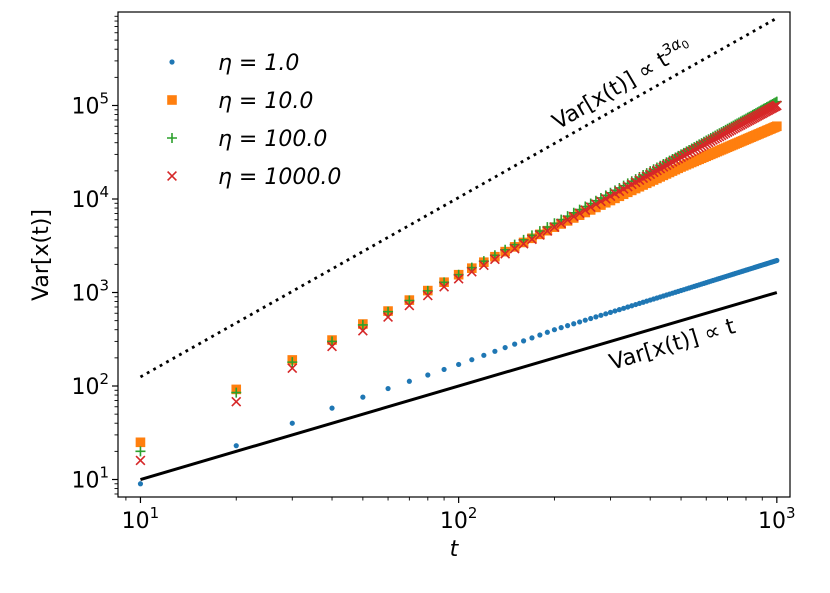 The width and height of the screenshot is (830, 593). Describe the element at coordinates (90, 479) in the screenshot. I see `y-tick-label: 10¹` at that location.